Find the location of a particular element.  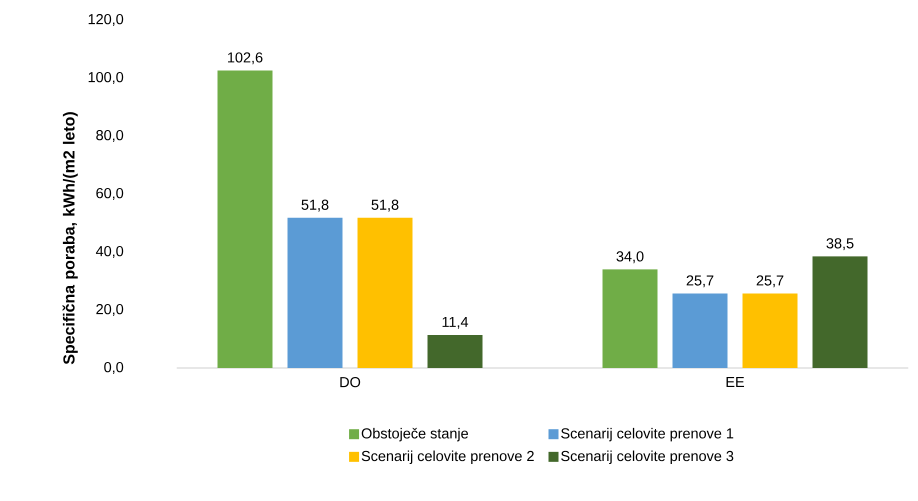

y-axis-title: Specifična poraba, kWh/(m2 leto) is located at coordinates (70, 238).